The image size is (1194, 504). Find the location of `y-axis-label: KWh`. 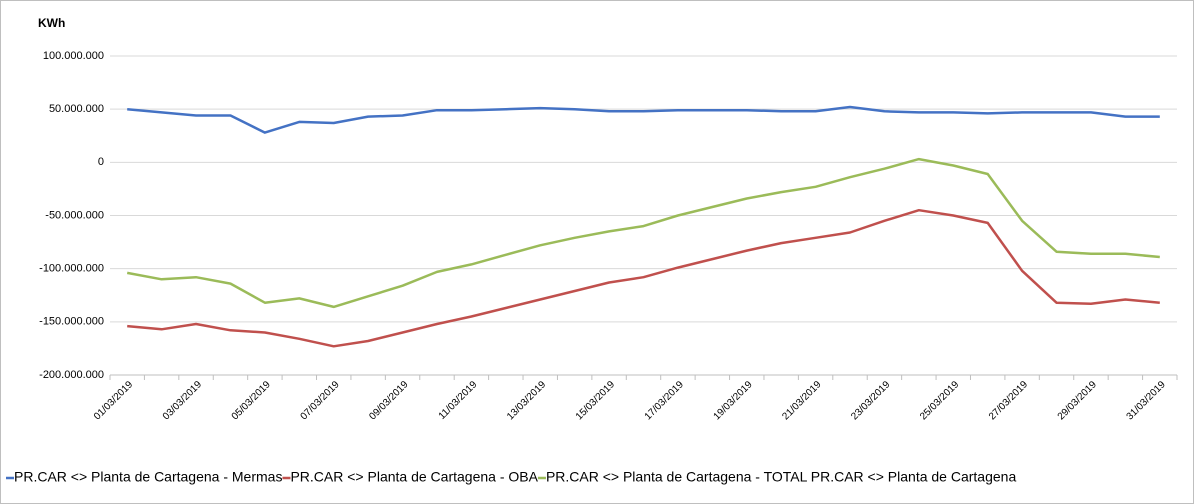

y-axis-label: KWh is located at coordinates (51, 23).